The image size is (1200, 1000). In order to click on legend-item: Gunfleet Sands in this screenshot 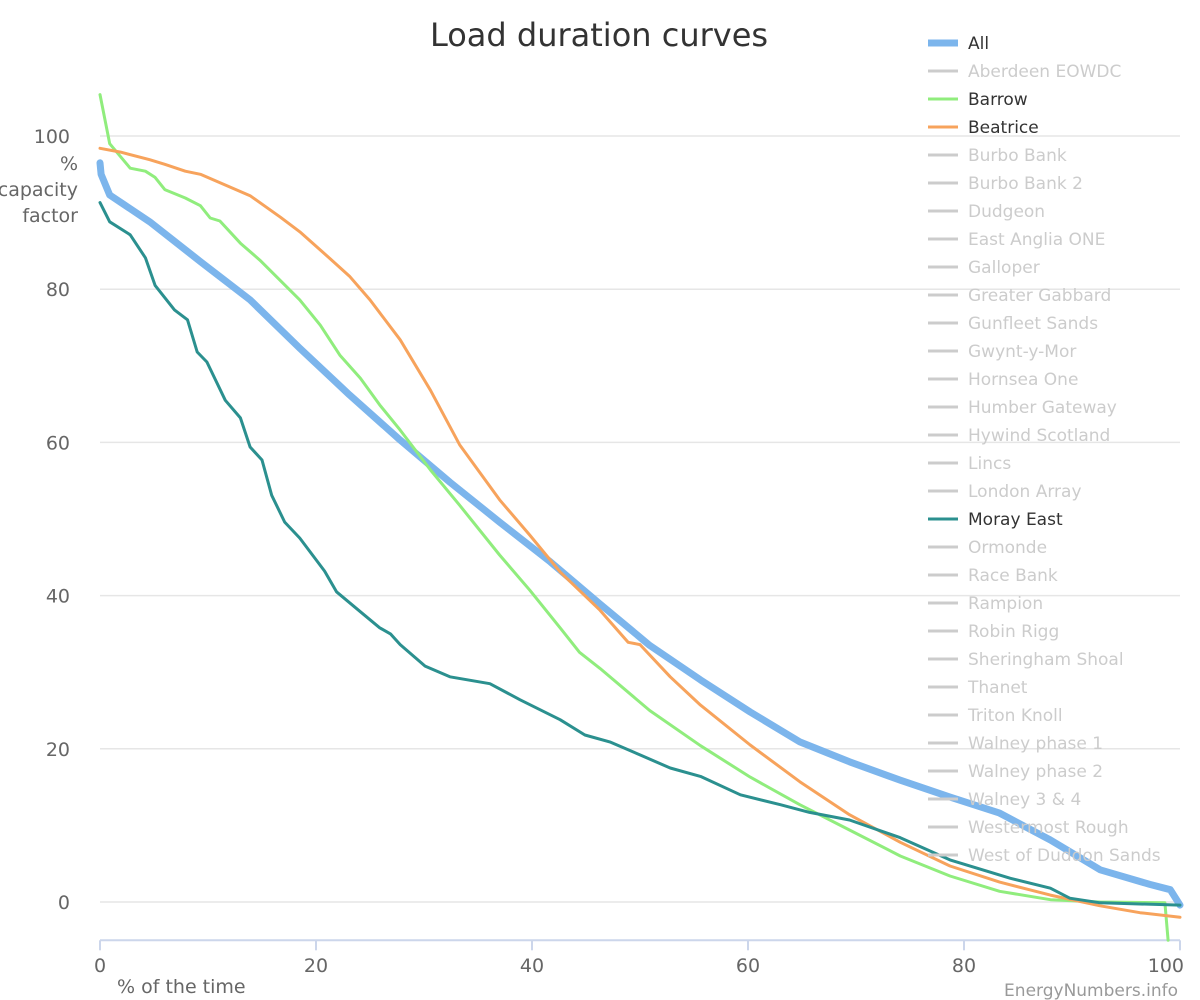, I will do `click(1013, 324)`.